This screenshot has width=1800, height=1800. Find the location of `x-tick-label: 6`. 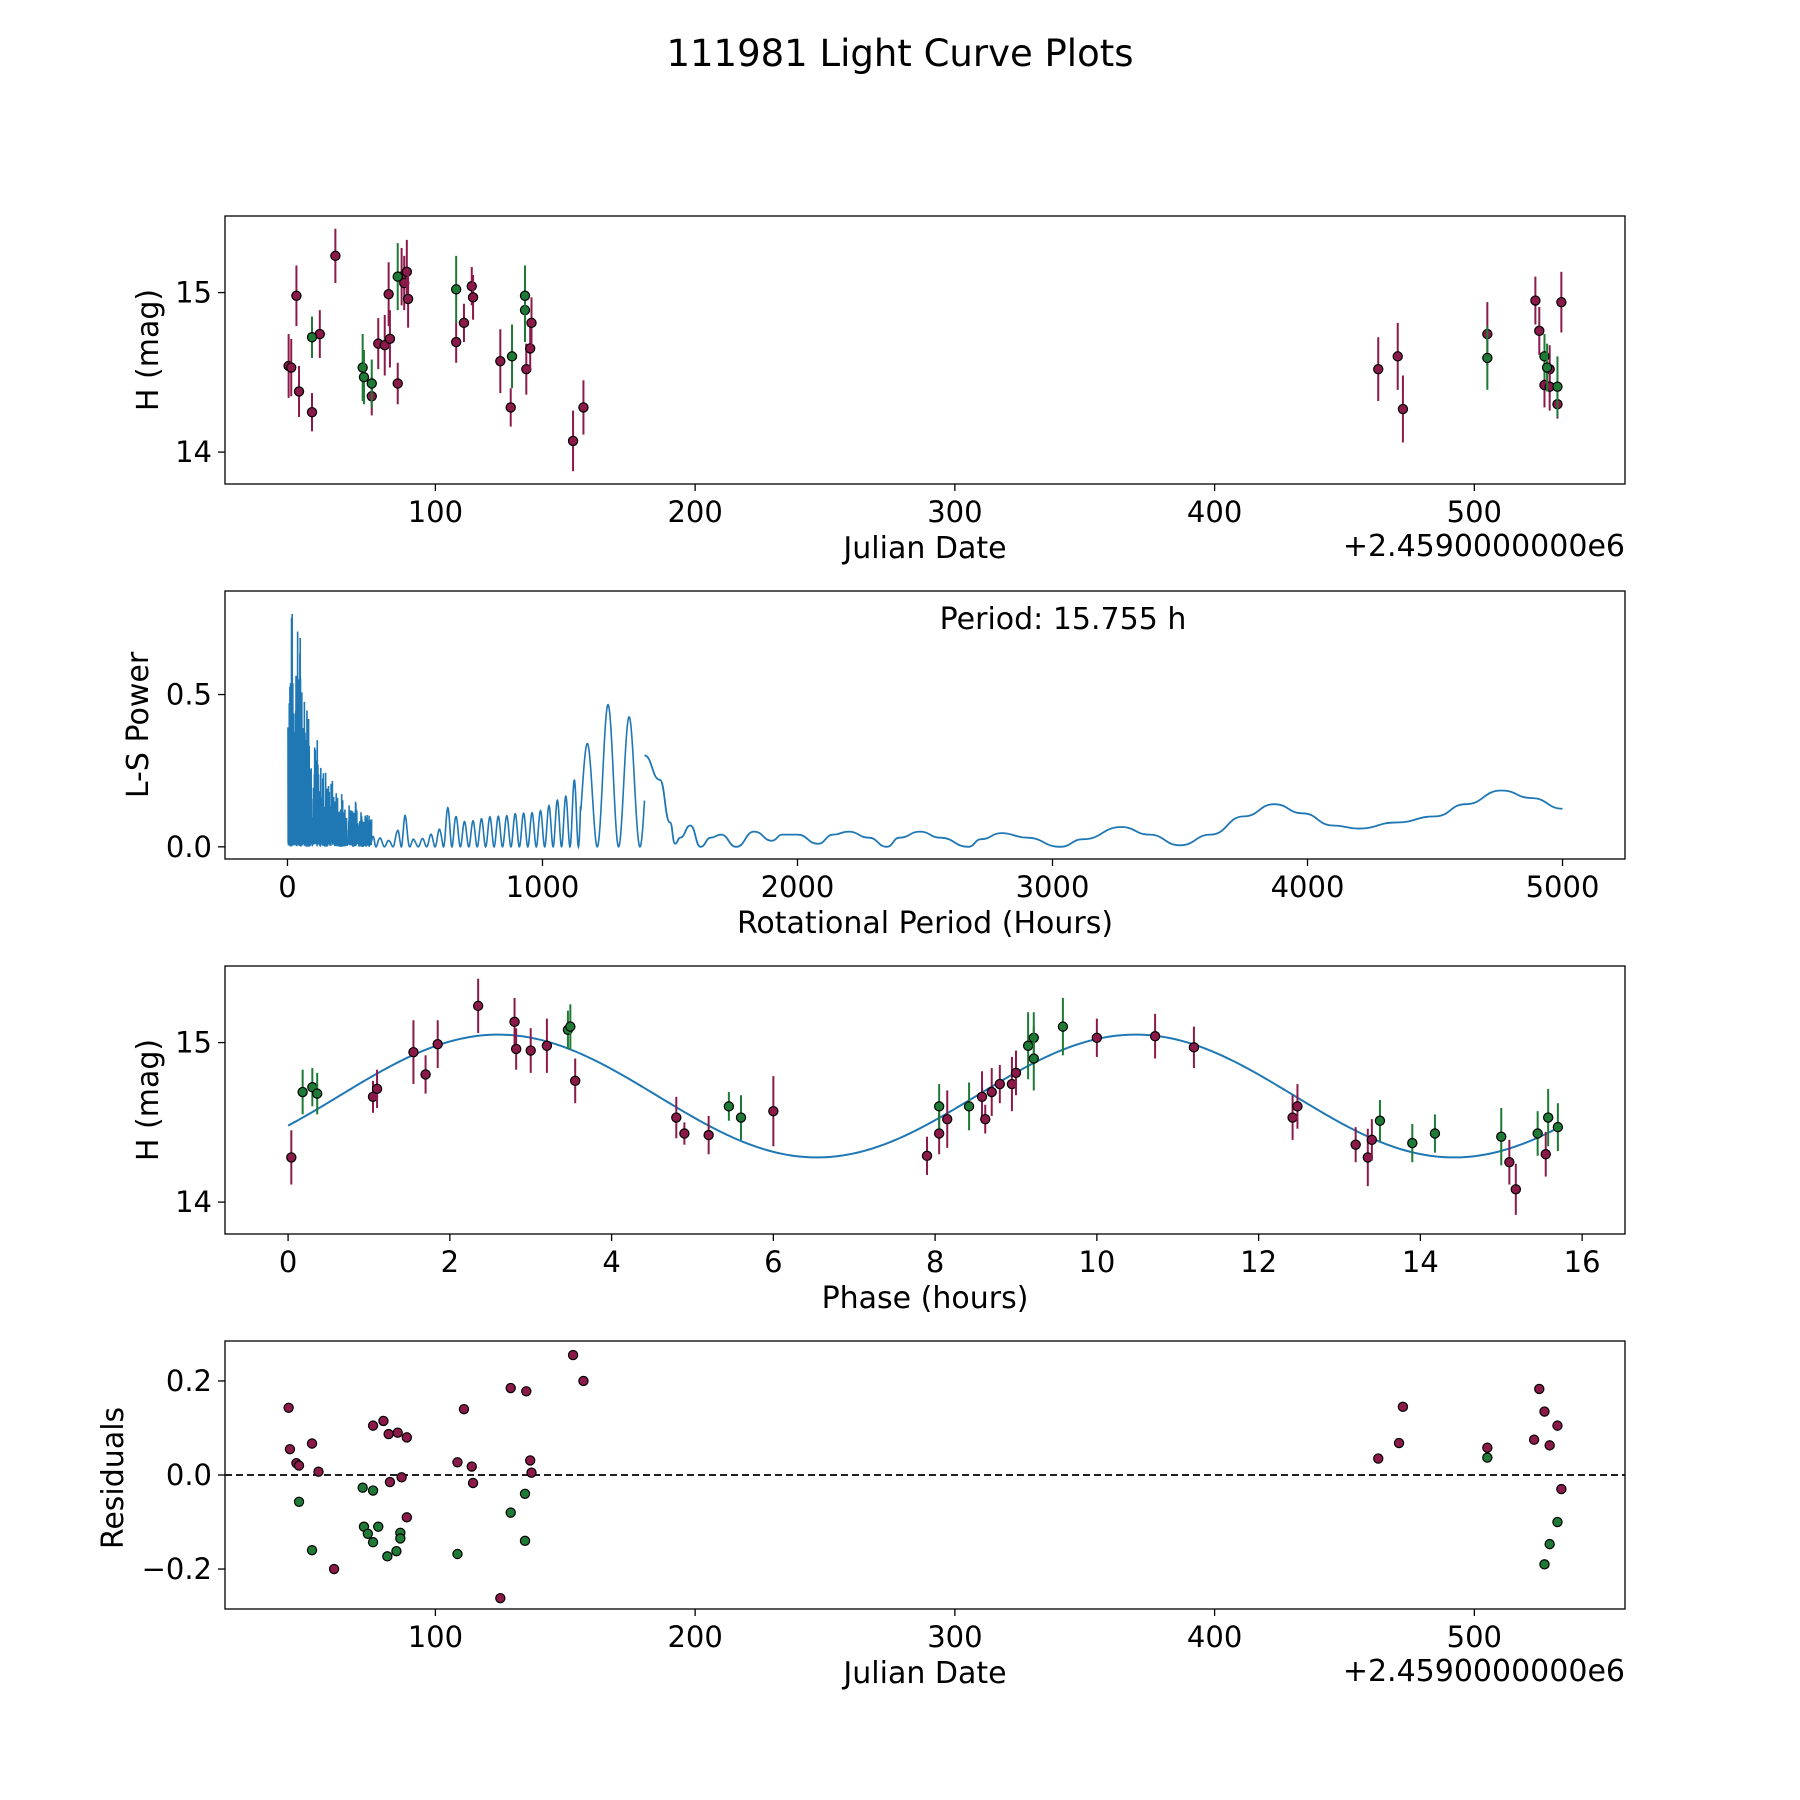

x-tick-label: 6 is located at coordinates (773, 1262).